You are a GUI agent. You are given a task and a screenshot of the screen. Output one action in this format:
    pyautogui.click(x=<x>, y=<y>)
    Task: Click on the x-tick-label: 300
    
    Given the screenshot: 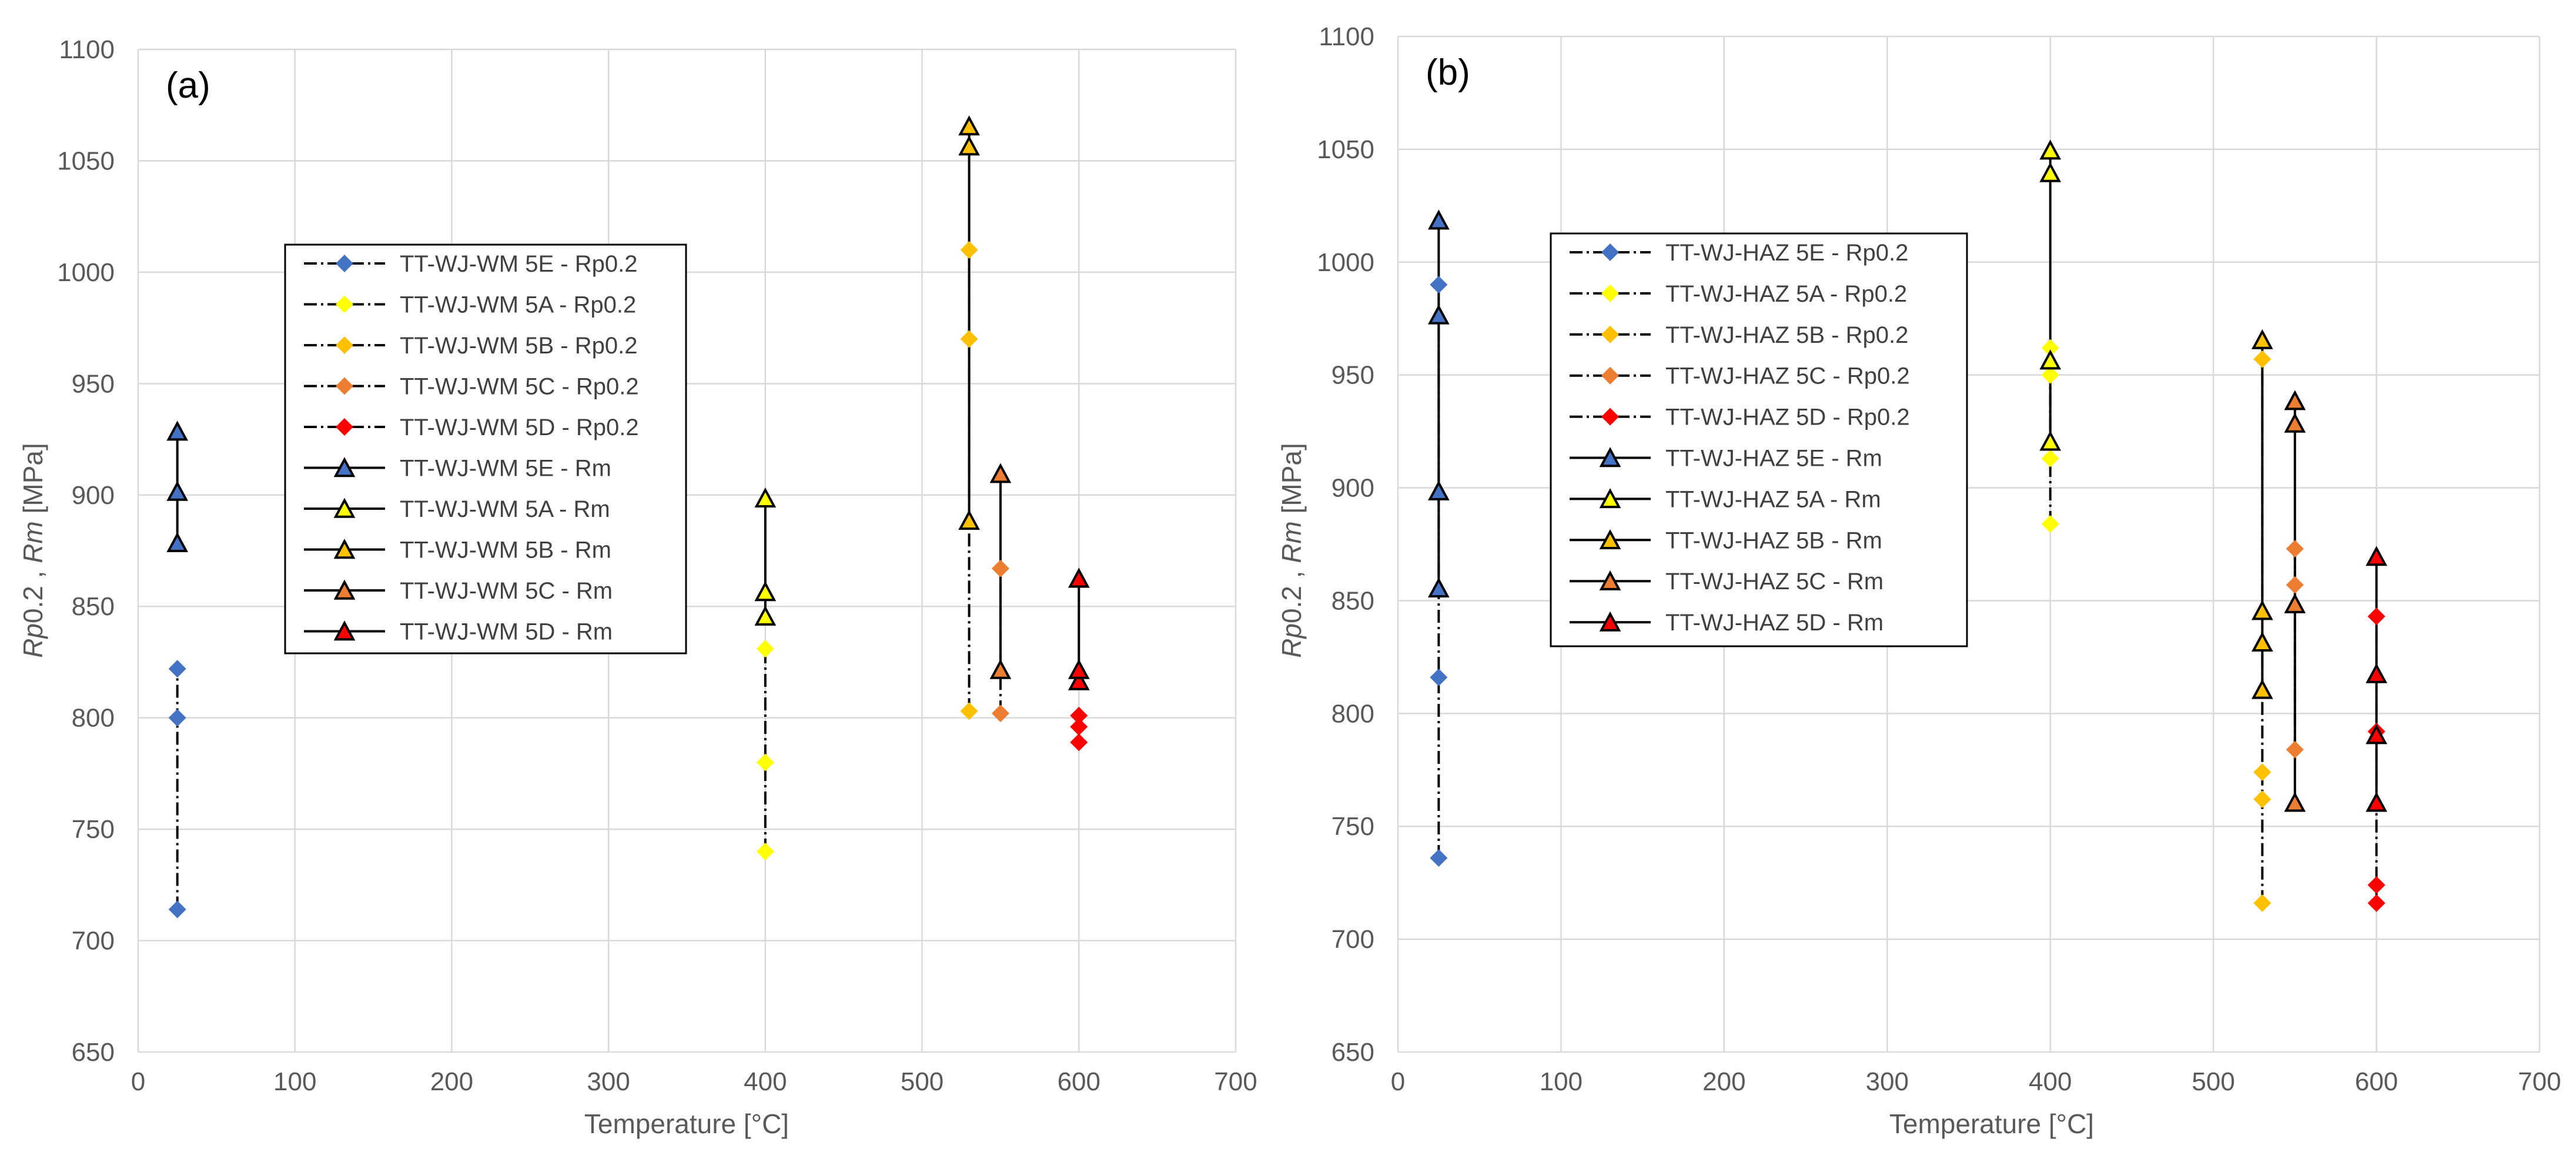 What is the action you would take?
    pyautogui.click(x=608, y=1081)
    